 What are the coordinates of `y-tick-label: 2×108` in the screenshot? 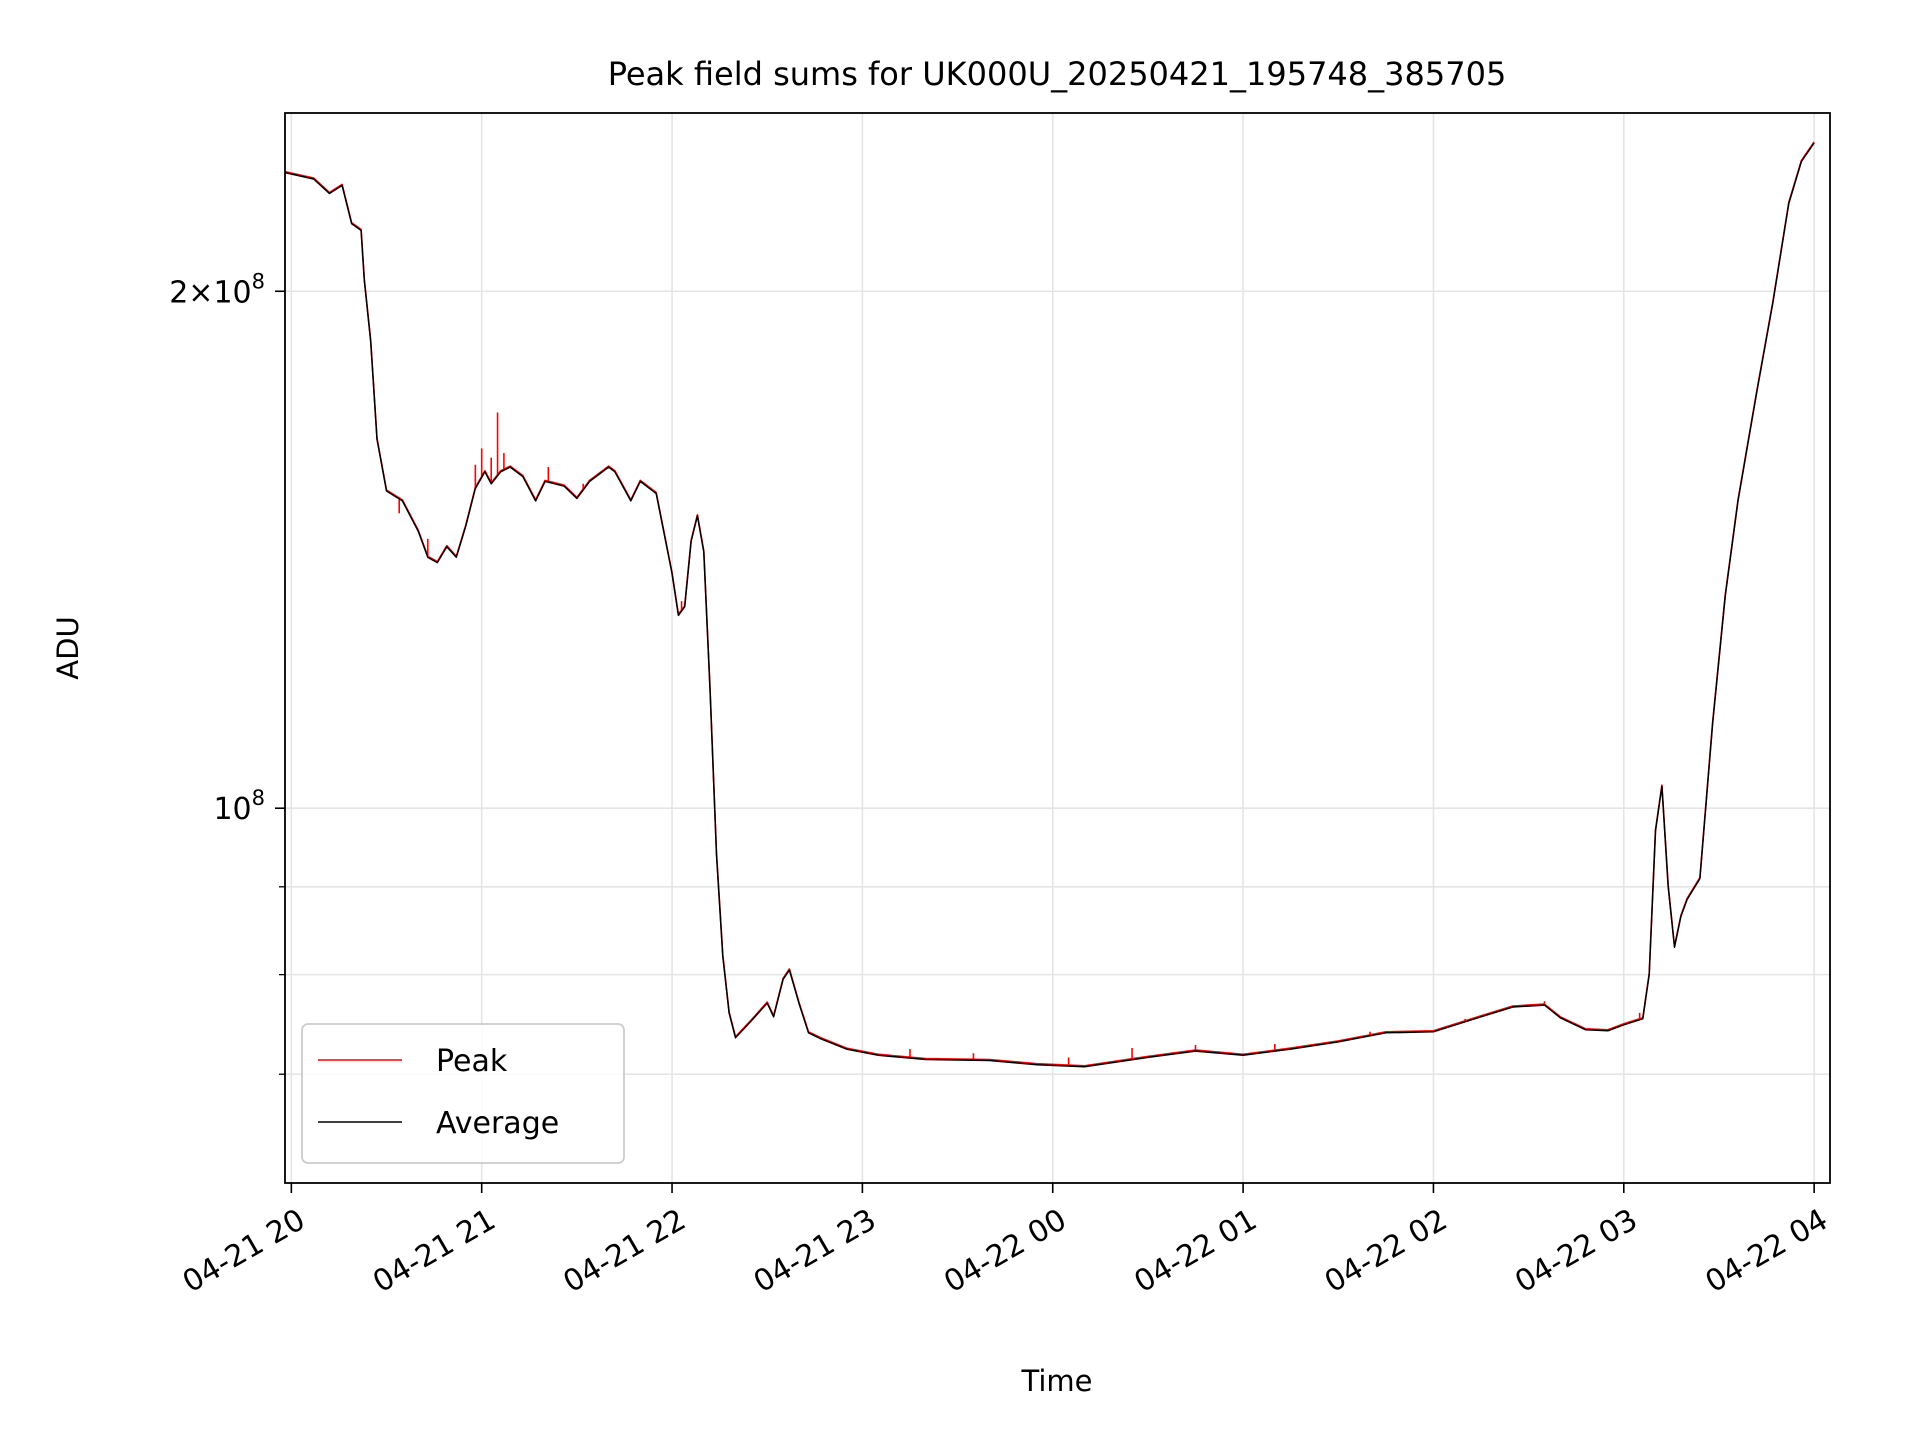 It's located at (217, 289).